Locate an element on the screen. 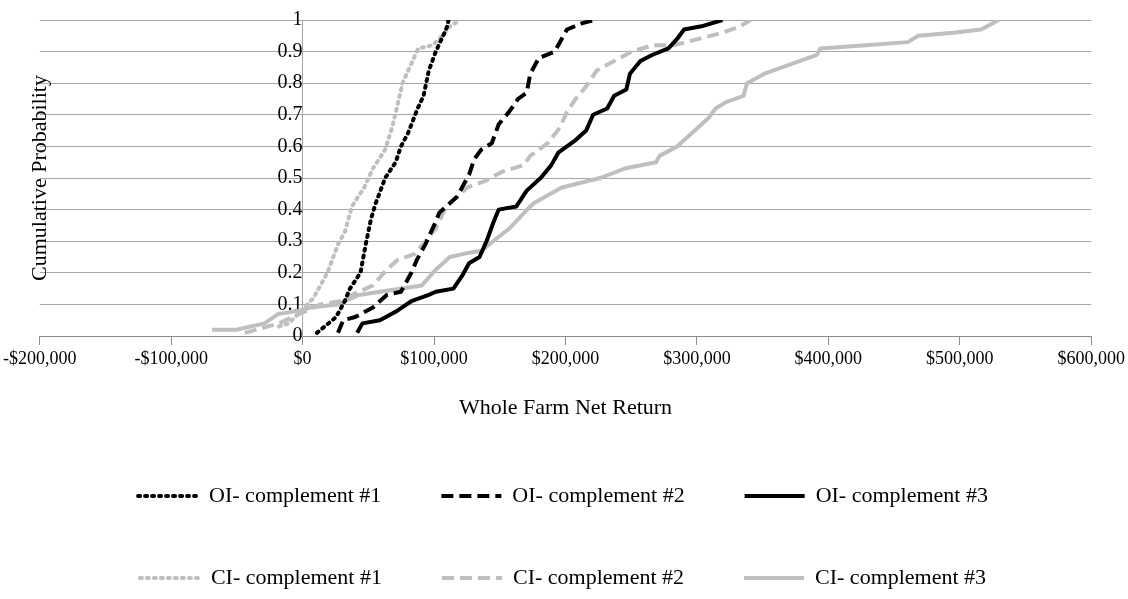 The width and height of the screenshot is (1128, 599). y-axis-title: Cumulative Probability is located at coordinates (38, 178).